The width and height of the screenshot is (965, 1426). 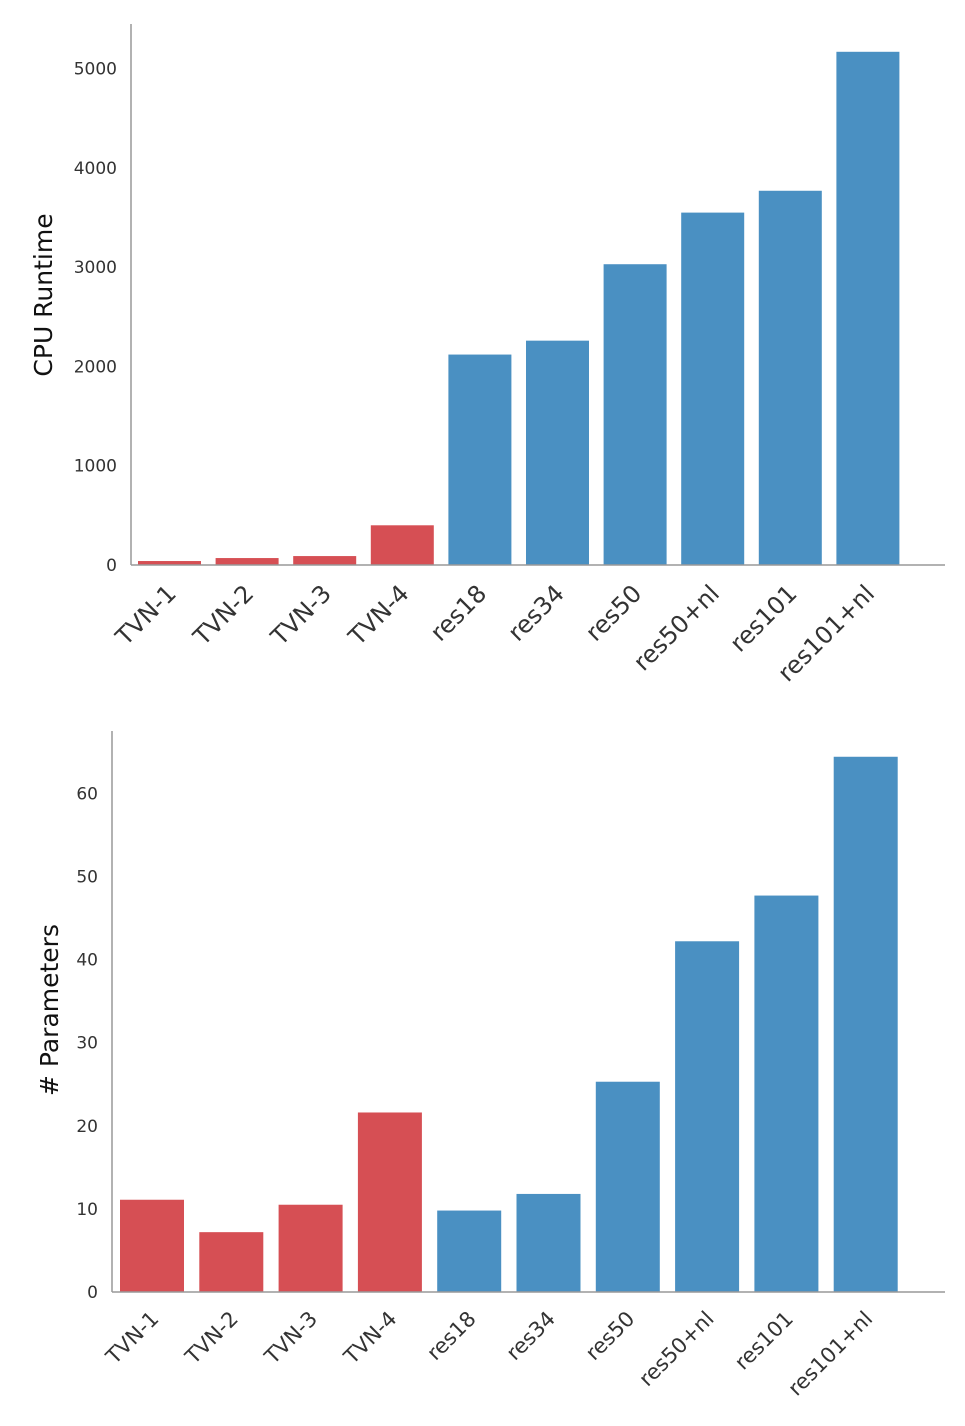 What do you see at coordinates (95, 467) in the screenshot?
I see `y-tick-label: 1000` at bounding box center [95, 467].